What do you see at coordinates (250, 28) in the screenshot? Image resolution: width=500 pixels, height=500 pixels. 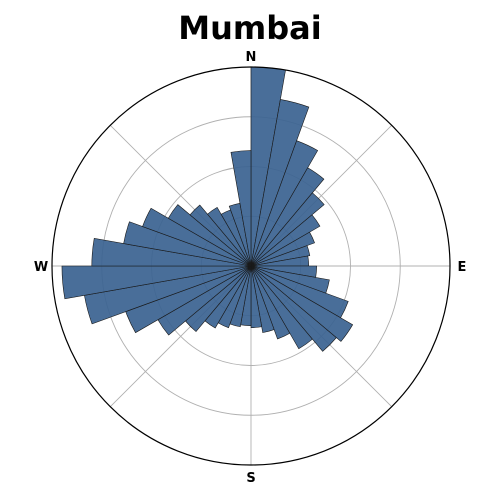 I see `chart-title: Mumbai` at bounding box center [250, 28].